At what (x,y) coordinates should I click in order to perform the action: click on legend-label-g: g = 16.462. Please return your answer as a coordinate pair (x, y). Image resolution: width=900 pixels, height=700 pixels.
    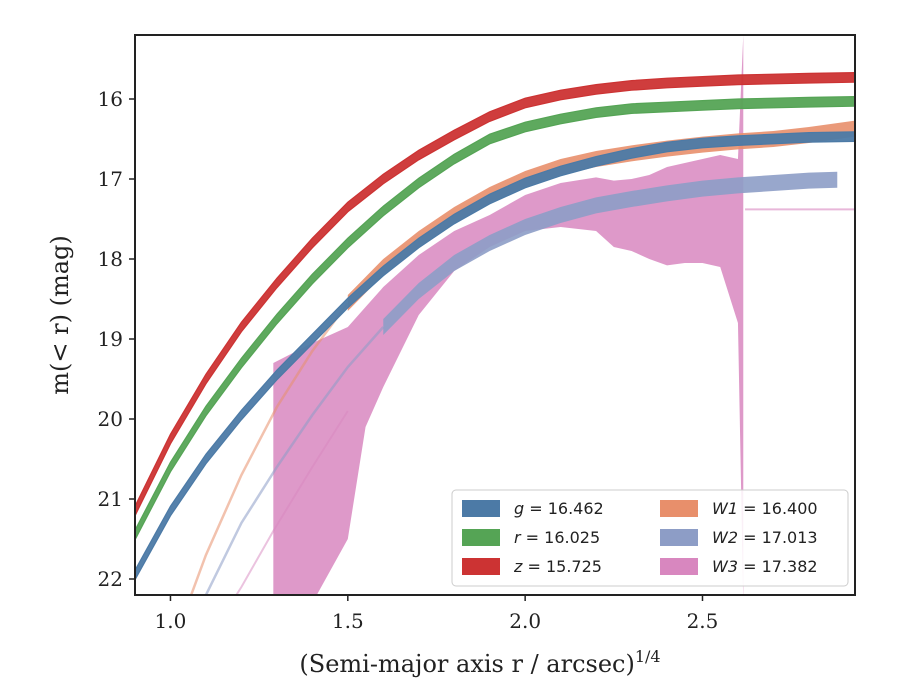
    Looking at the image, I should click on (559, 508).